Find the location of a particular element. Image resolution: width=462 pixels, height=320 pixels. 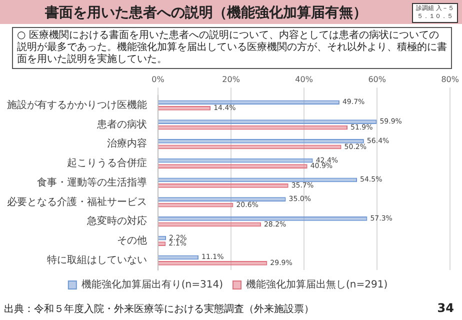

y-tick-label: 特に取組はしていない is located at coordinates (97, 260).